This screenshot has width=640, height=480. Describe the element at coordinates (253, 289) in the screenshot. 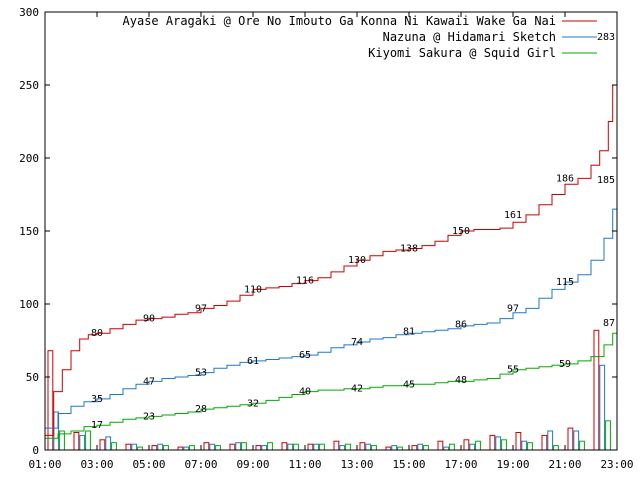

I see `data-label: 110` at that location.